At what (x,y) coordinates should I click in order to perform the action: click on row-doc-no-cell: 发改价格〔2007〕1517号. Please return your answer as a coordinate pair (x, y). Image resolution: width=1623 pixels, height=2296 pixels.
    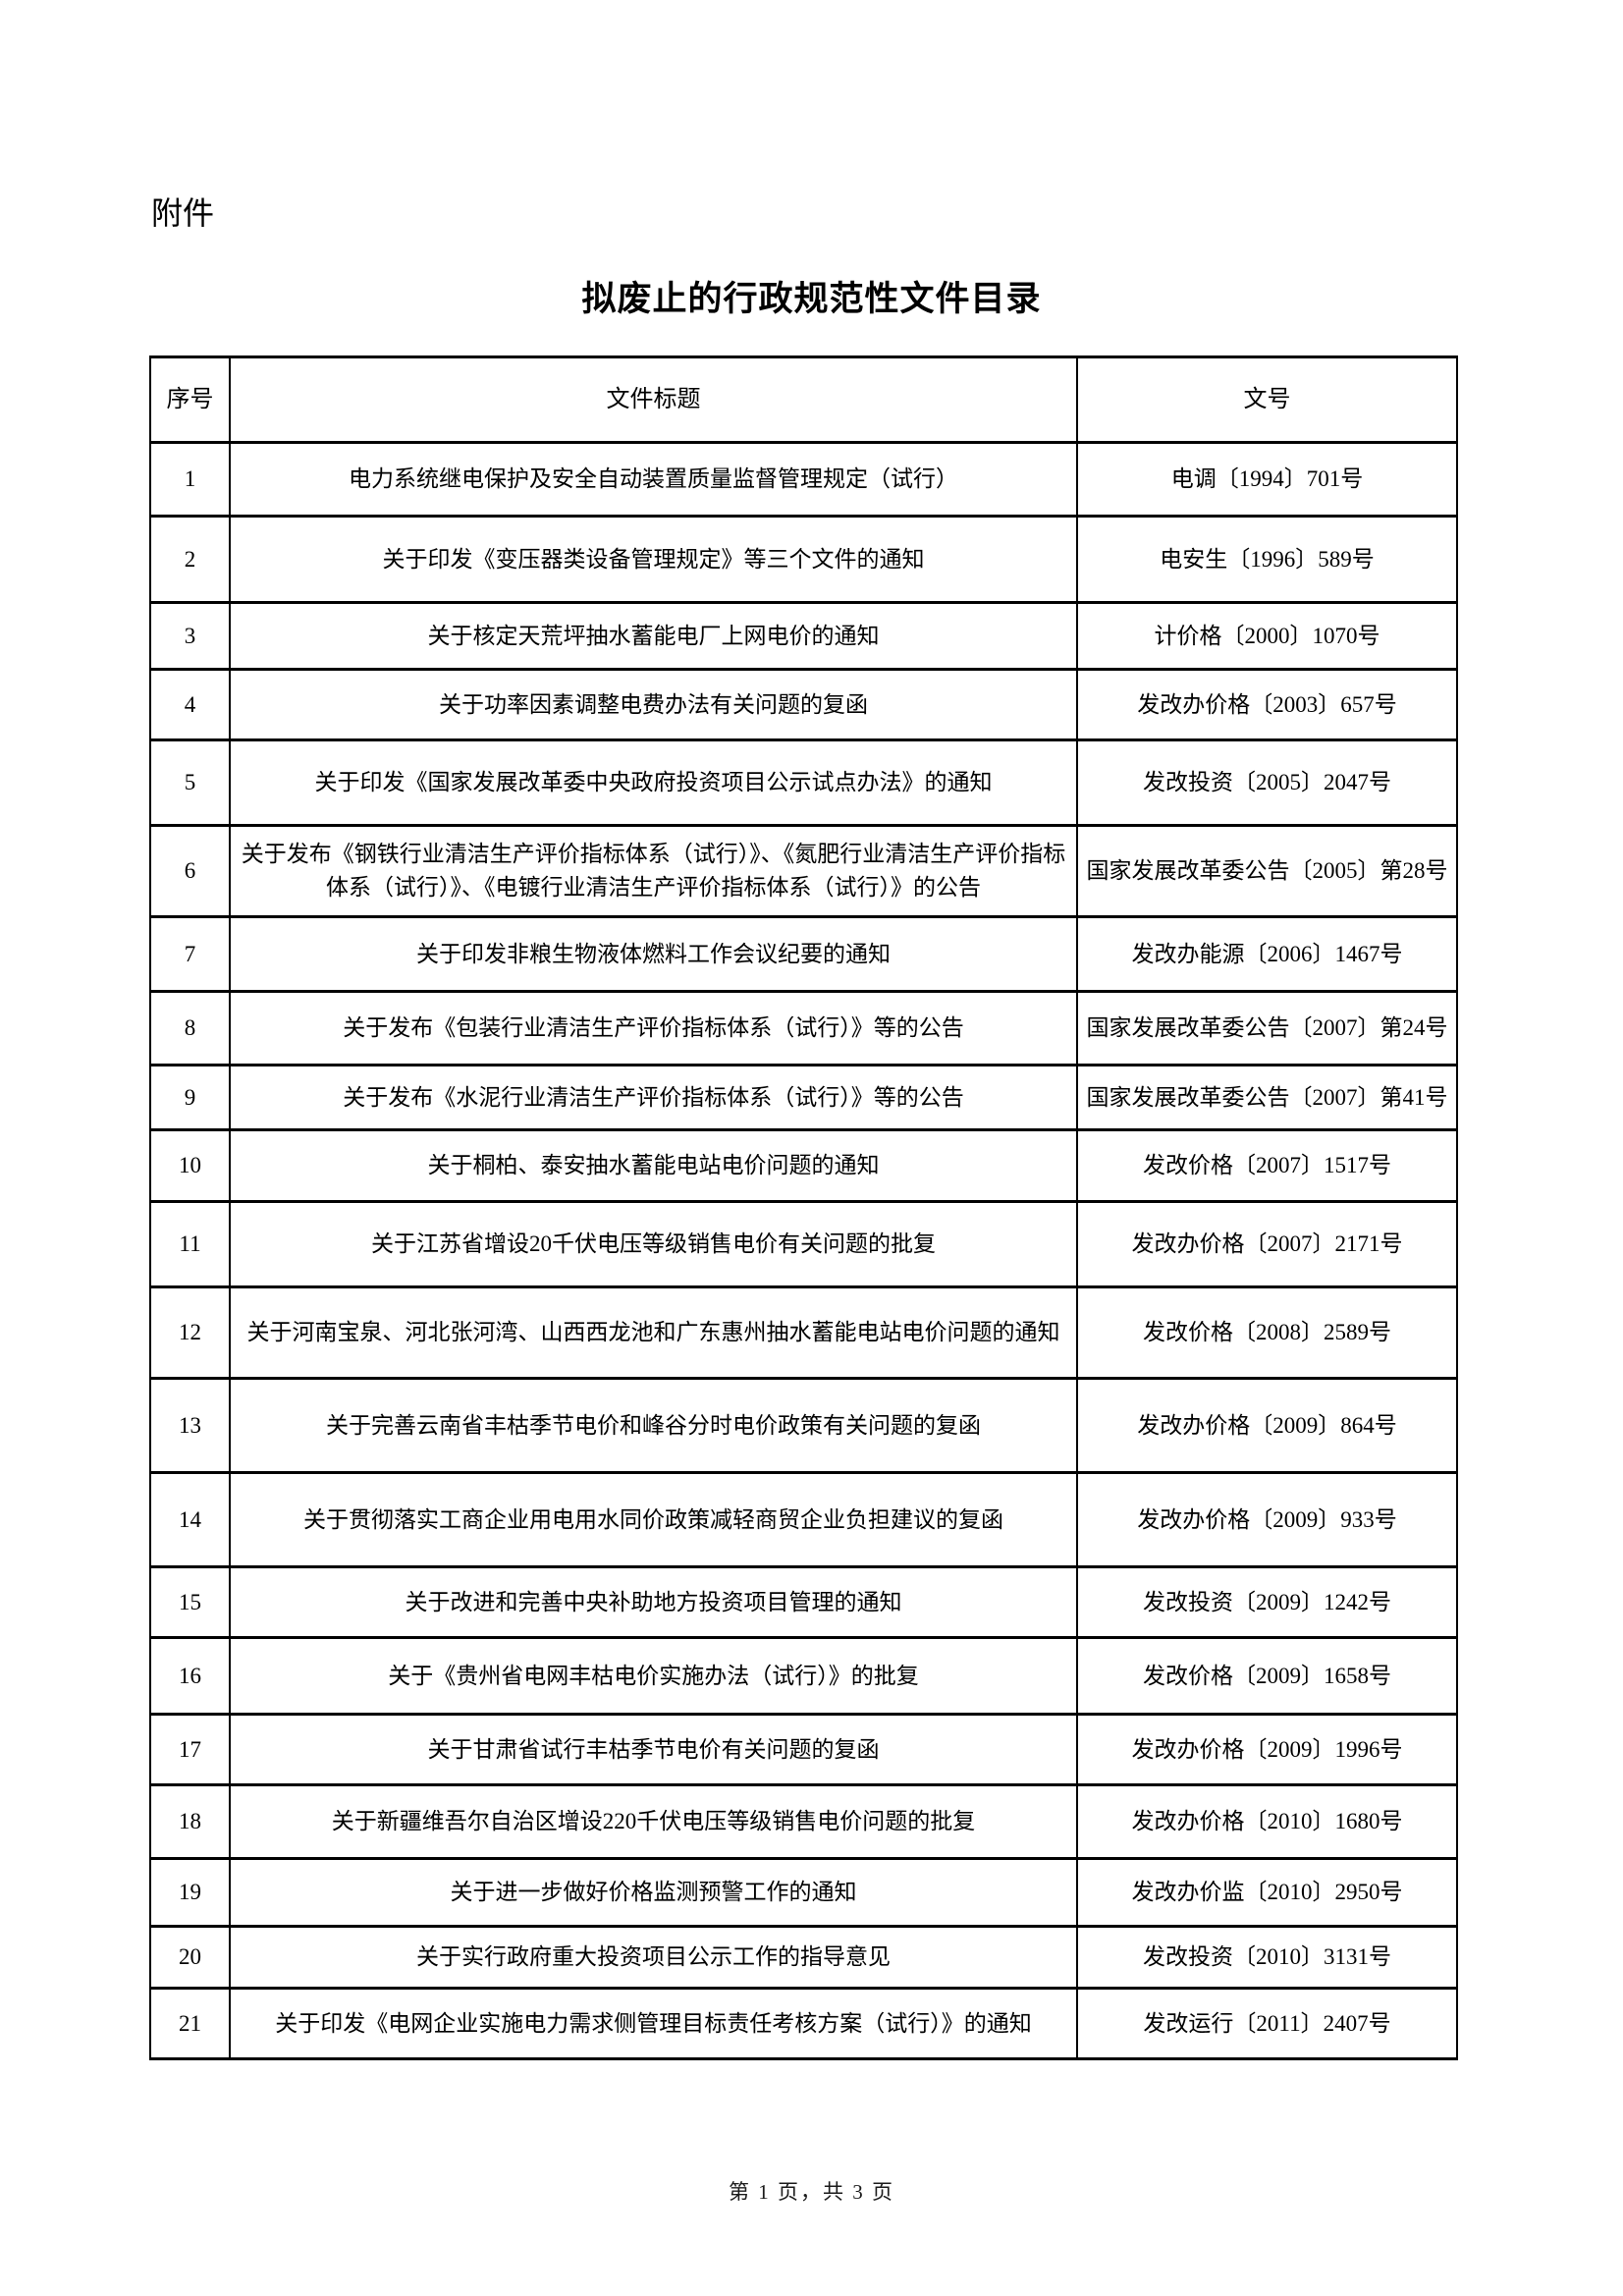
    Looking at the image, I should click on (1267, 1165).